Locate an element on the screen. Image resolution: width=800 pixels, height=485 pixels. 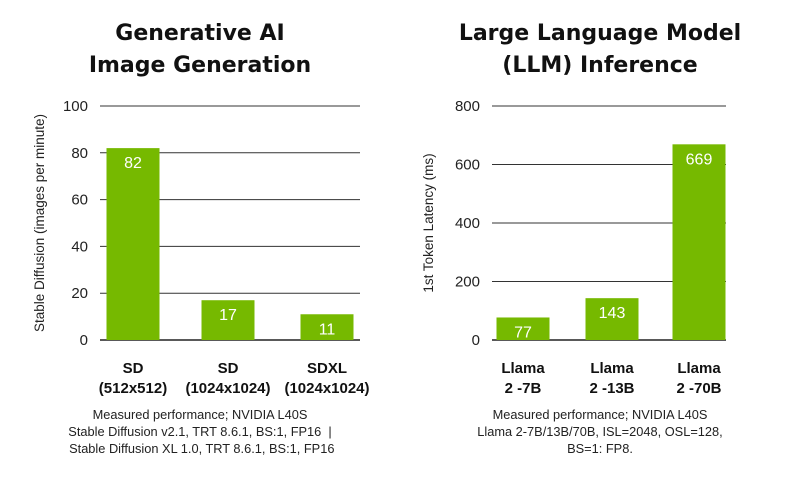
chart-title-line-1: Large Language Model is located at coordinates (600, 33).